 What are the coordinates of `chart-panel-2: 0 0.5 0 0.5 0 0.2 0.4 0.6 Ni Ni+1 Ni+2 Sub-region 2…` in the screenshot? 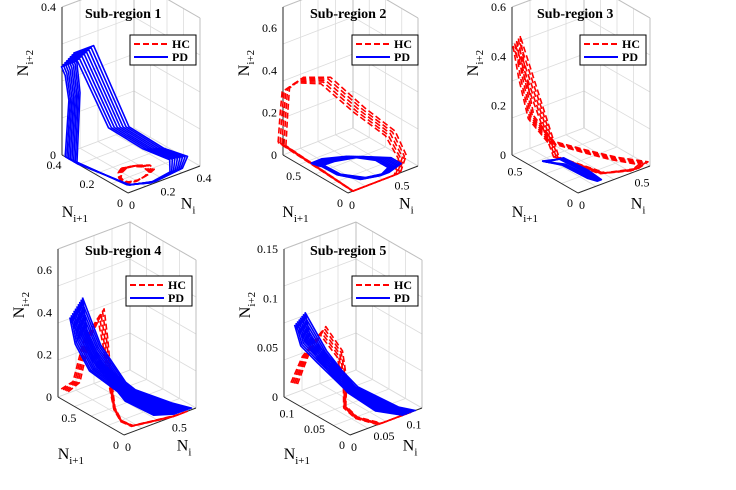 It's located at (327, 112).